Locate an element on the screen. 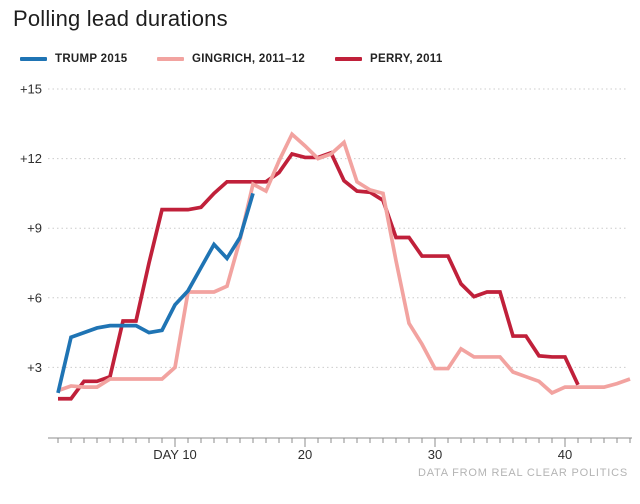  legend-label-perry: PERRY, 2011 is located at coordinates (406, 59).